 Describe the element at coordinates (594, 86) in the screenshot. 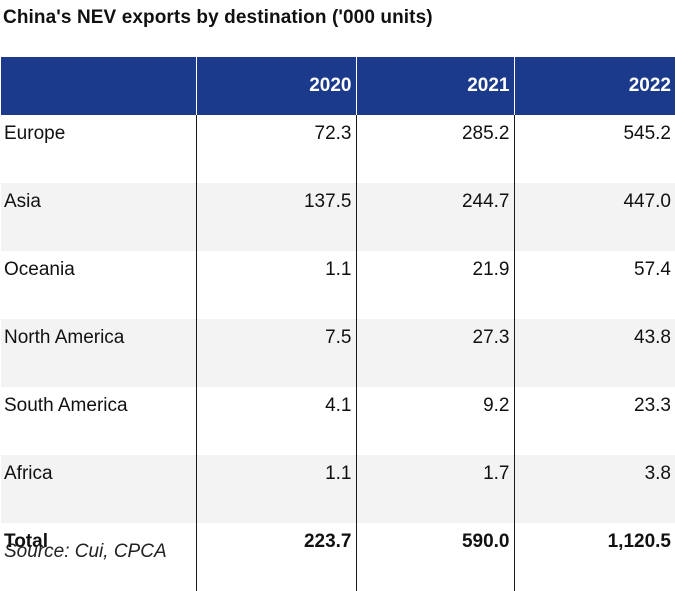

I see `header-cell-2022: 2022` at that location.